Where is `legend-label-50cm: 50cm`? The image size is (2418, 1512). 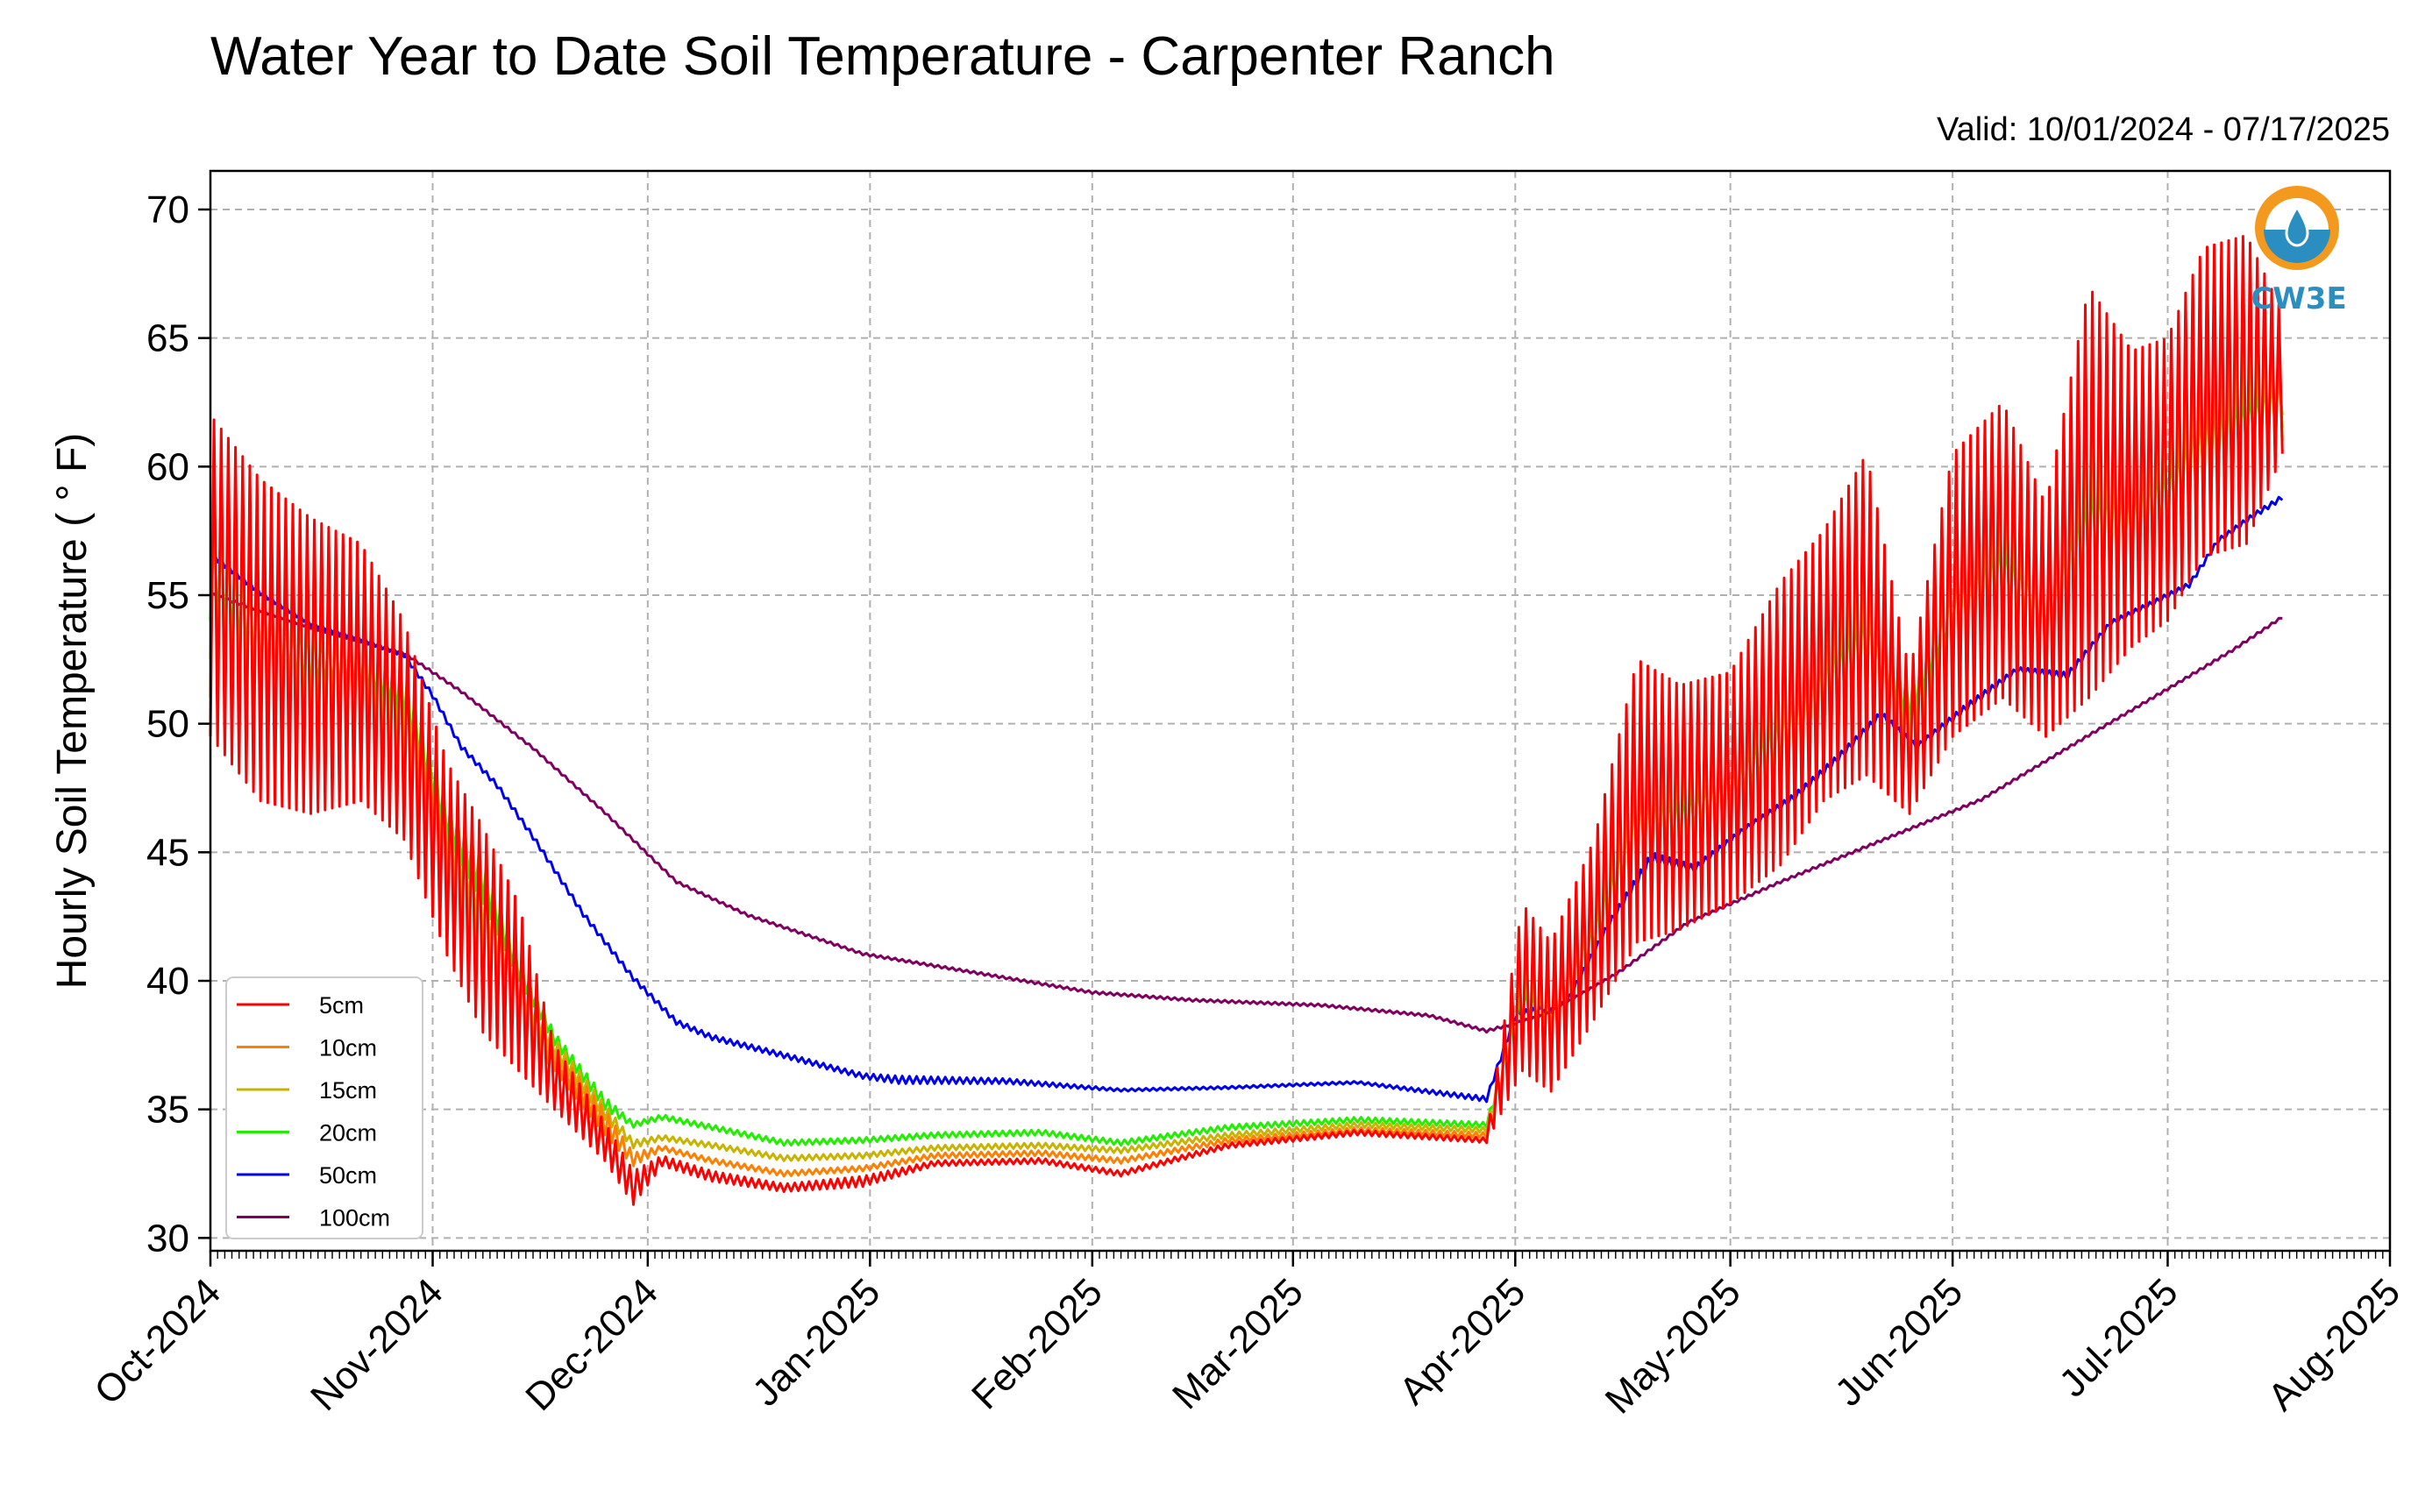
legend-label-50cm: 50cm is located at coordinates (348, 1175).